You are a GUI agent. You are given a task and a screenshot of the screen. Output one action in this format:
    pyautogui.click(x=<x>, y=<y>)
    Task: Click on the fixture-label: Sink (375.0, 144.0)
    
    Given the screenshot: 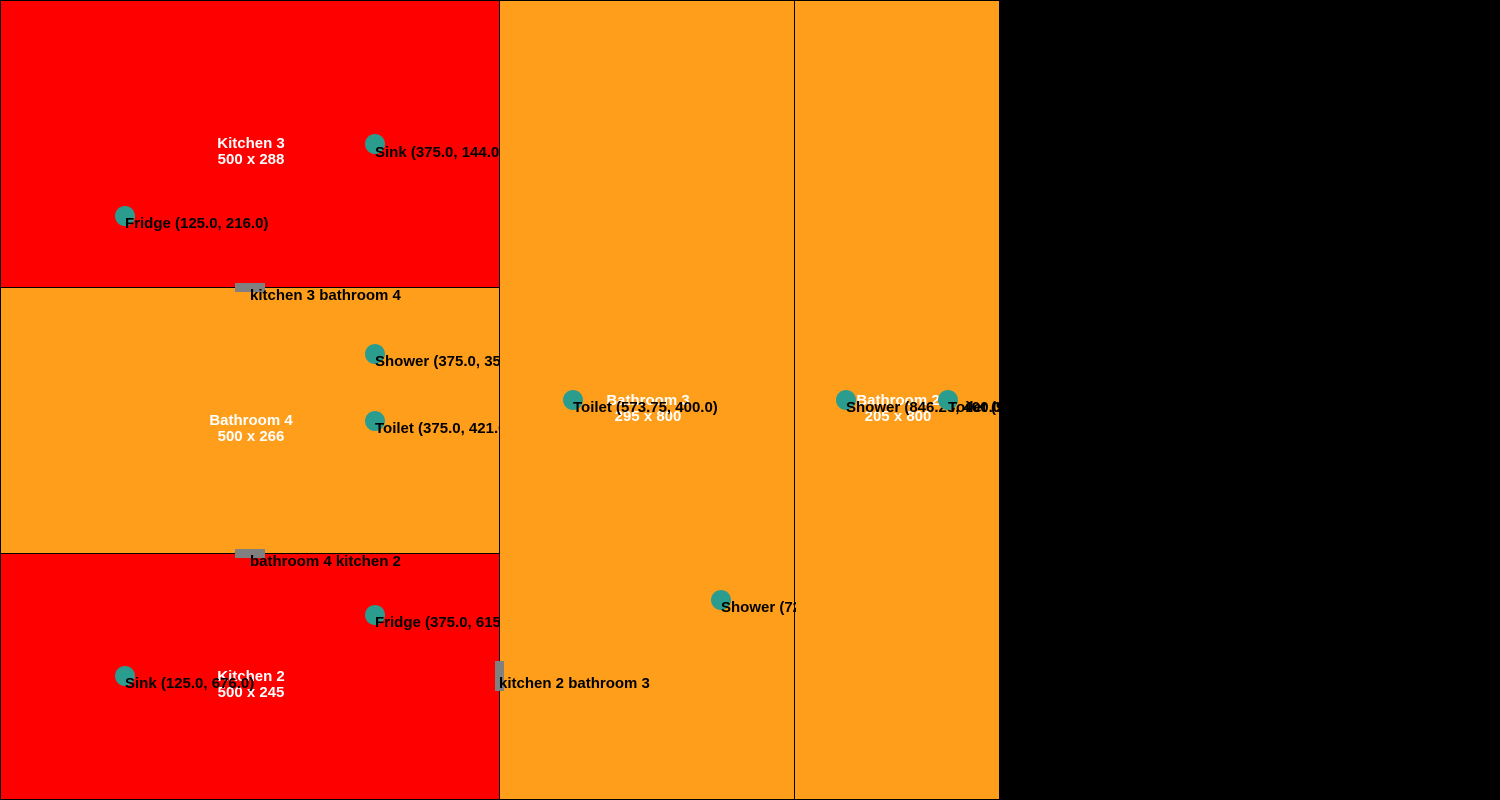 What is the action you would take?
    pyautogui.click(x=437, y=152)
    